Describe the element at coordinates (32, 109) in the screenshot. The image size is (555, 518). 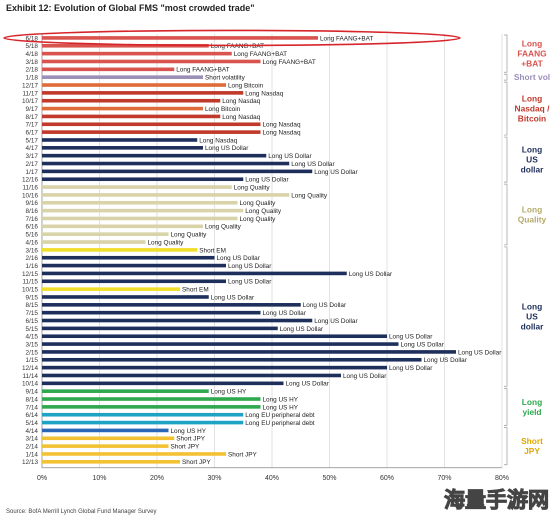
I see `y-tick-label: 9/17` at that location.